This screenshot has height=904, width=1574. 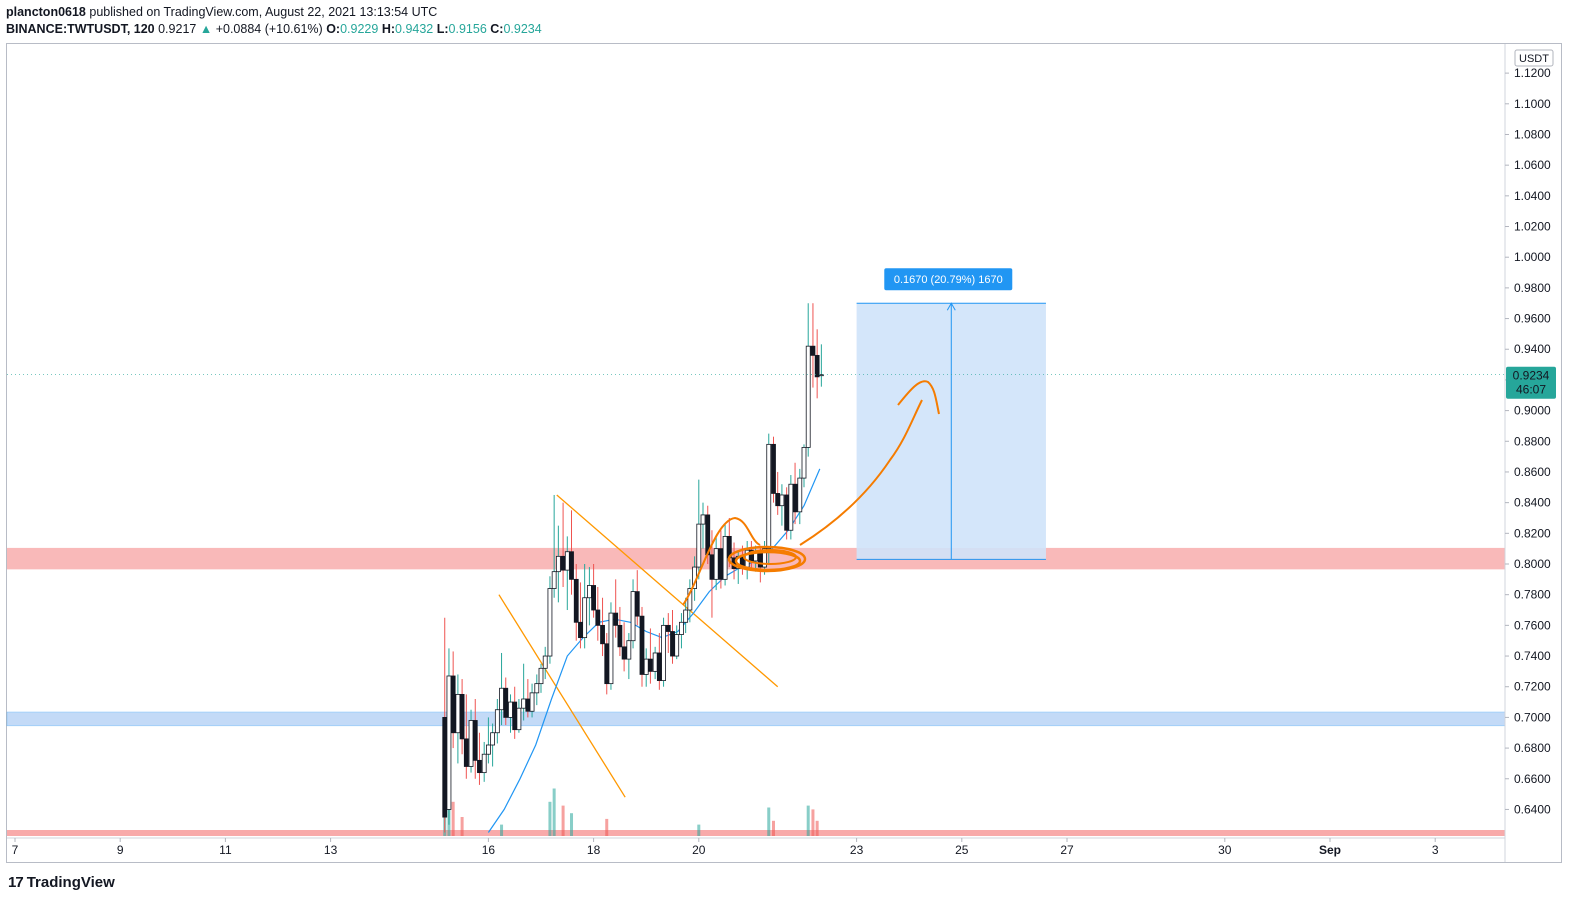 I want to click on time-axis: 7 9 11 13 16 18 20 23 25 27 30 Sep 3, so click(x=725, y=847).